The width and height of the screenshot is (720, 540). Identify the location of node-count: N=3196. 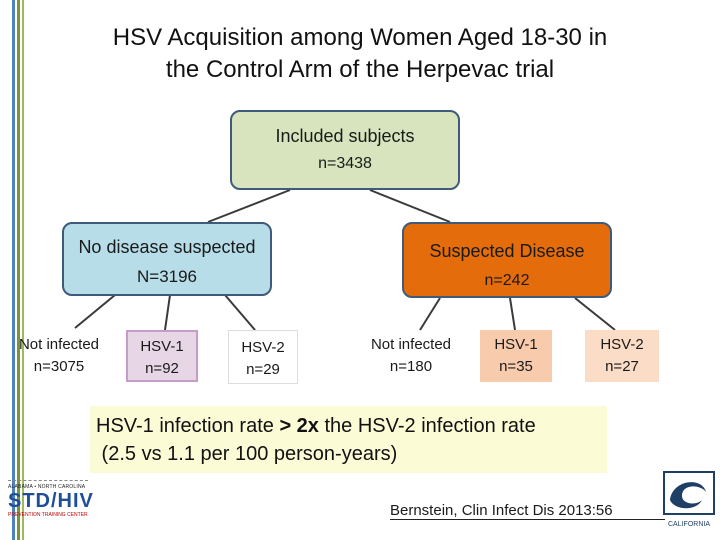
(167, 276).